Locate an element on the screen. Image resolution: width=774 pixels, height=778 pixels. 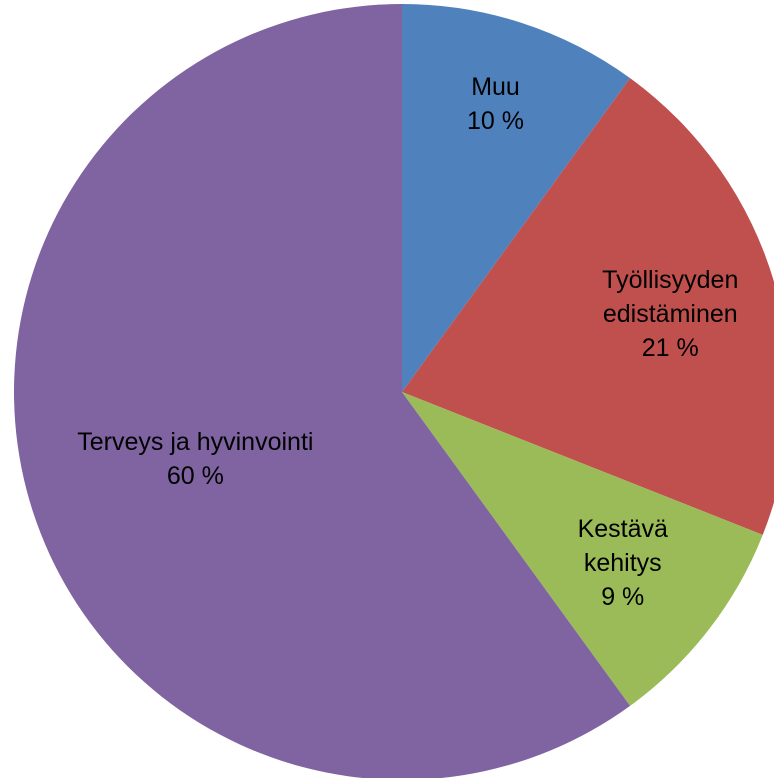
slice-label: Terveys ja hyvinvointi 60 % is located at coordinates (197, 459).